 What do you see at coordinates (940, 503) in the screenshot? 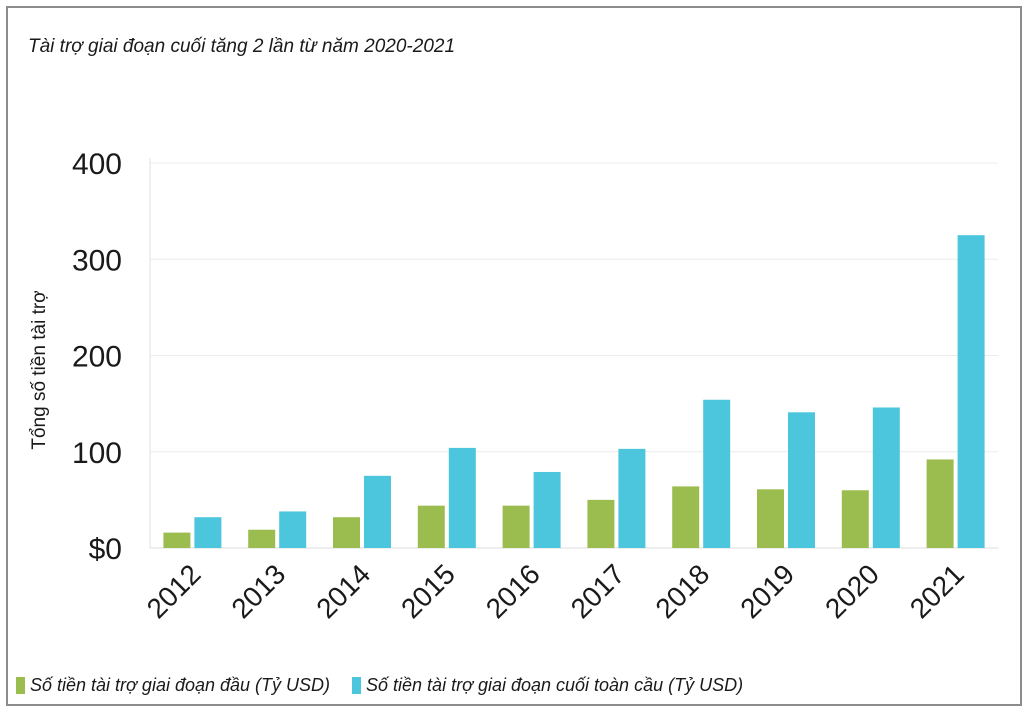
I see `bar-early-2021` at bounding box center [940, 503].